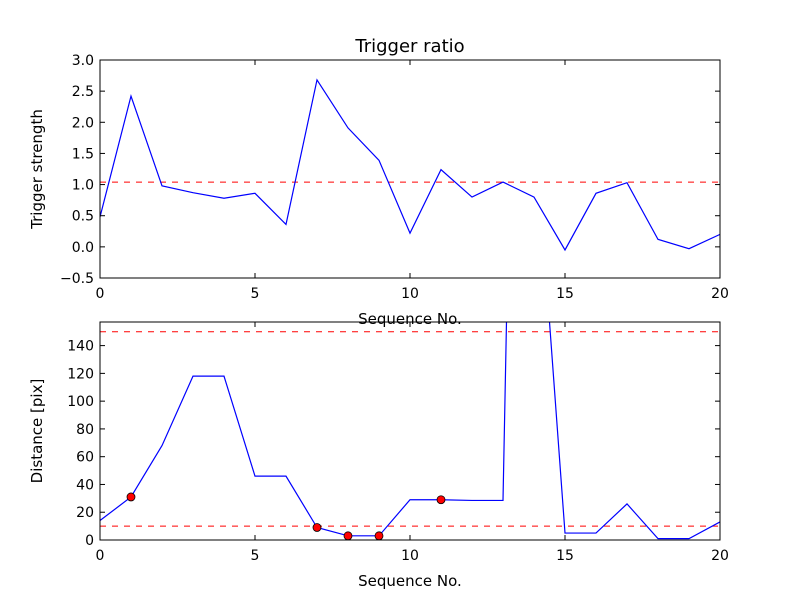  What do you see at coordinates (83, 248) in the screenshot?
I see `top-y-tick-label-1: 0.0` at bounding box center [83, 248].